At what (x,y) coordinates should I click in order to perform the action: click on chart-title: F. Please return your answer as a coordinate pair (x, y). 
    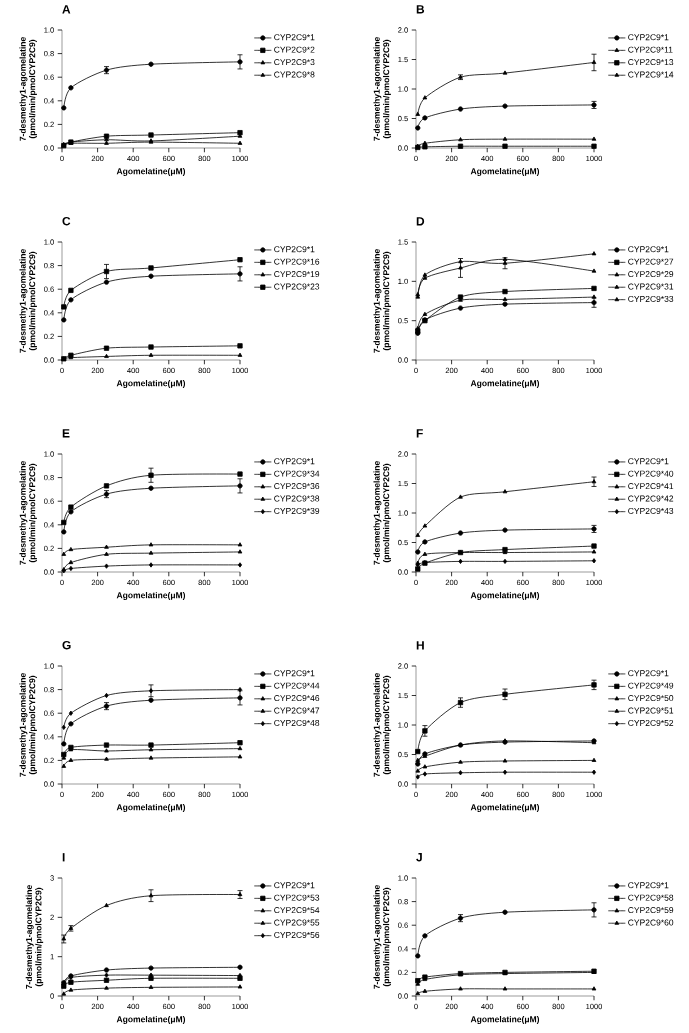
    Looking at the image, I should click on (419, 433).